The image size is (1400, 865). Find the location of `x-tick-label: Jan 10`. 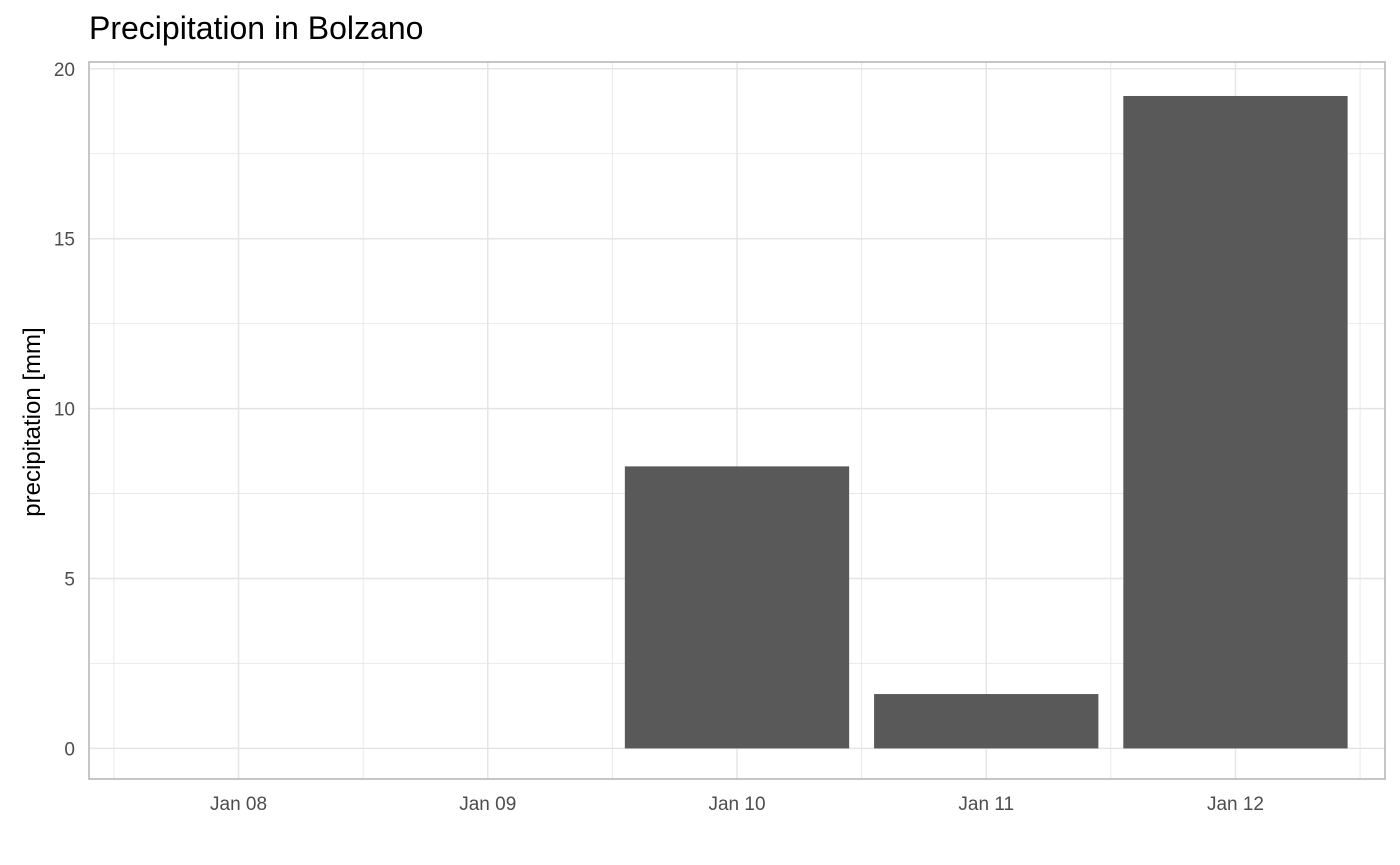

x-tick-label: Jan 10 is located at coordinates (736, 804).